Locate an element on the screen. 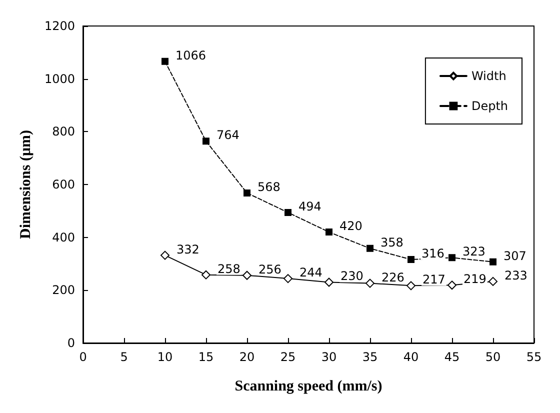 This screenshot has height=413, width=560. data-label: 244 is located at coordinates (311, 273).